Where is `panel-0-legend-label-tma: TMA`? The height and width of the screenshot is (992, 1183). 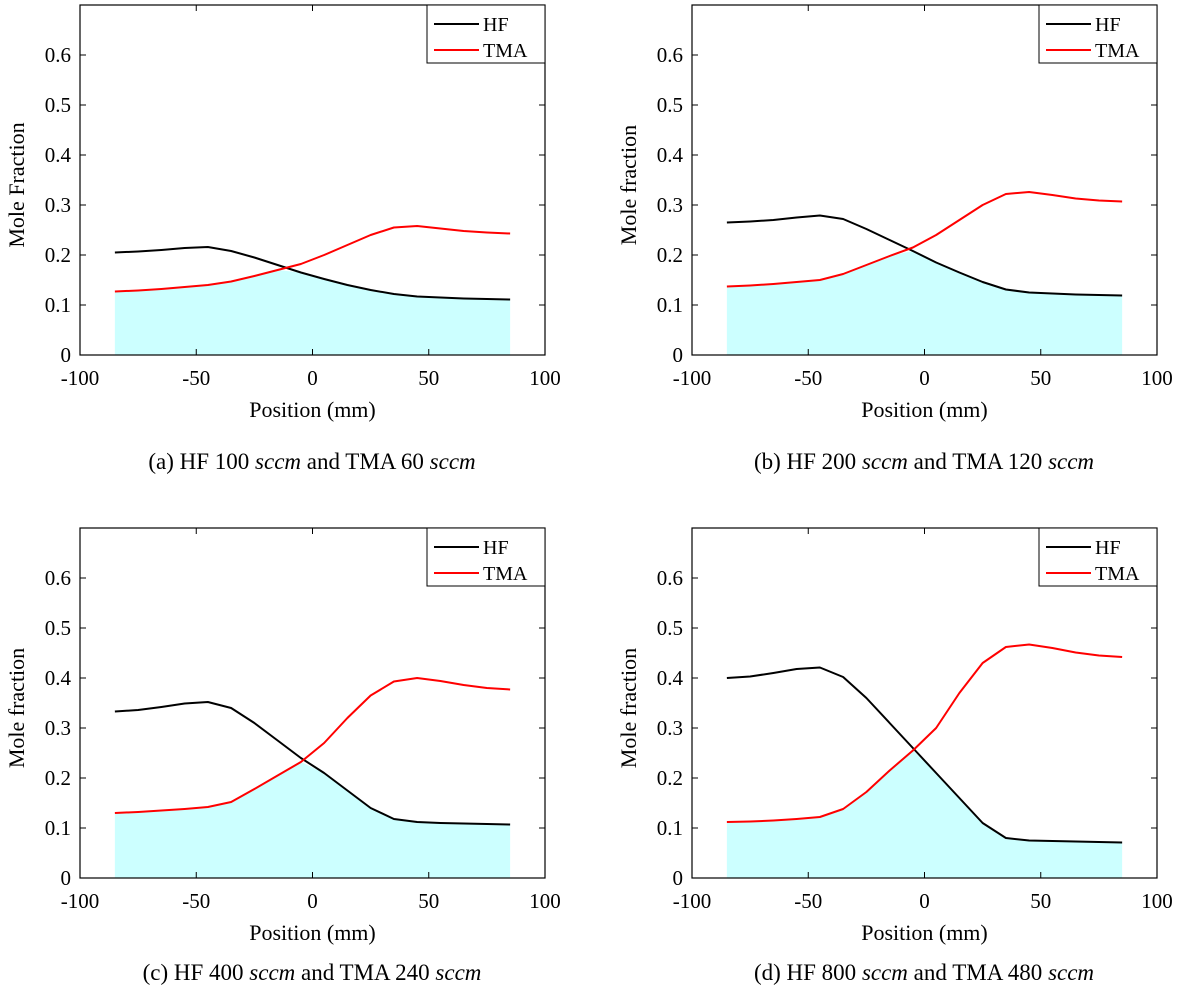 panel-0-legend-label-tma: TMA is located at coordinates (505, 51).